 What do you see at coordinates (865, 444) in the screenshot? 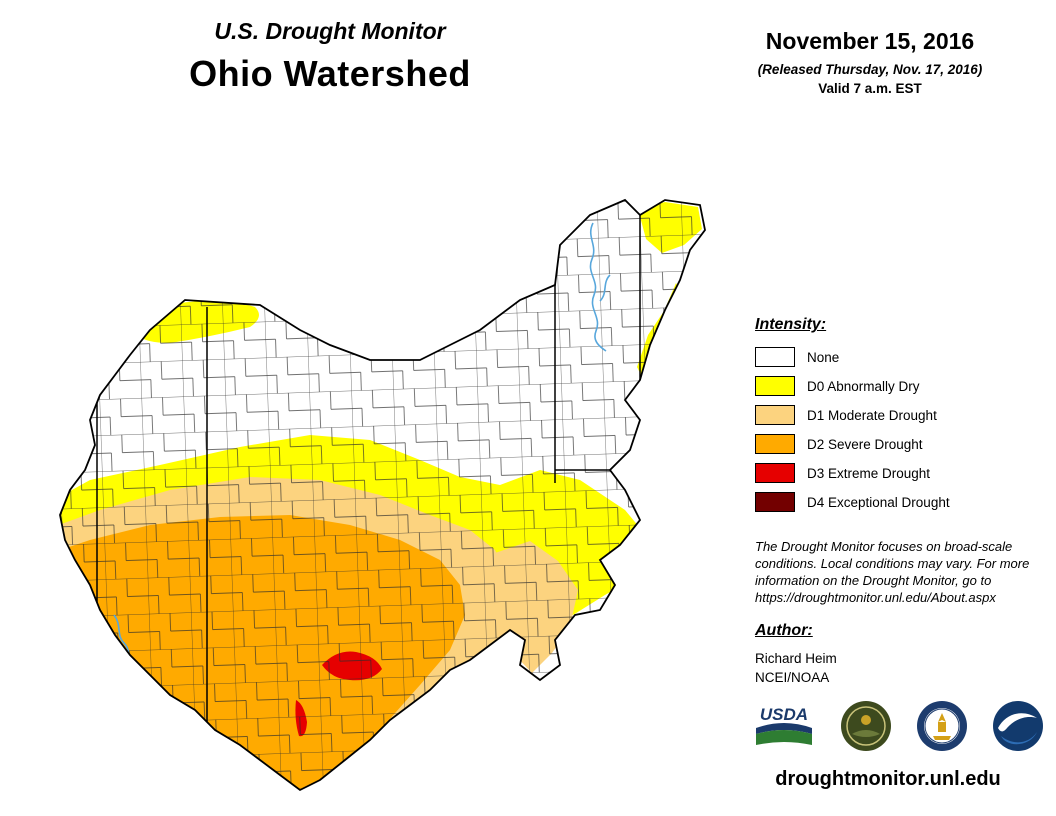
I see `legend-label: D2 Severe Drought` at bounding box center [865, 444].